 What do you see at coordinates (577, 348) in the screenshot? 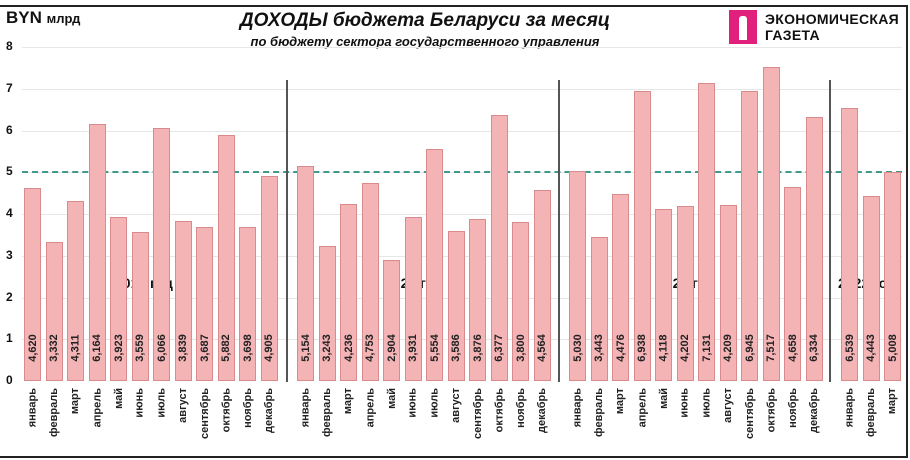
I see `value-label: 5,030` at bounding box center [577, 348].